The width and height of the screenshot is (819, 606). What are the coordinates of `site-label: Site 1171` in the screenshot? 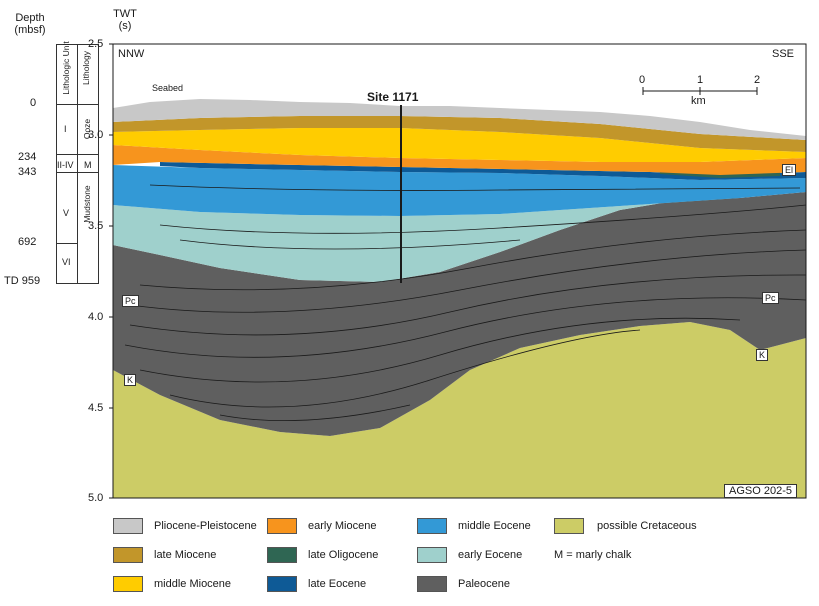 It's located at (393, 97).